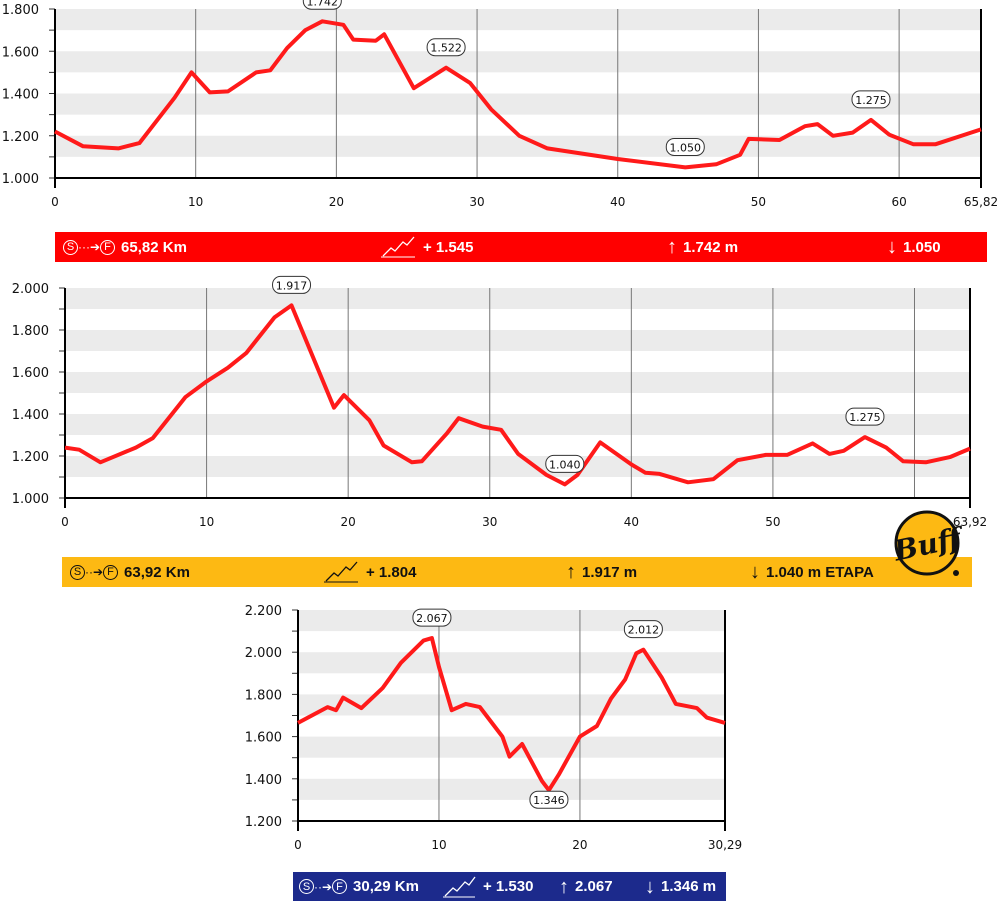  I want to click on peak-label: 1.346, so click(549, 800).